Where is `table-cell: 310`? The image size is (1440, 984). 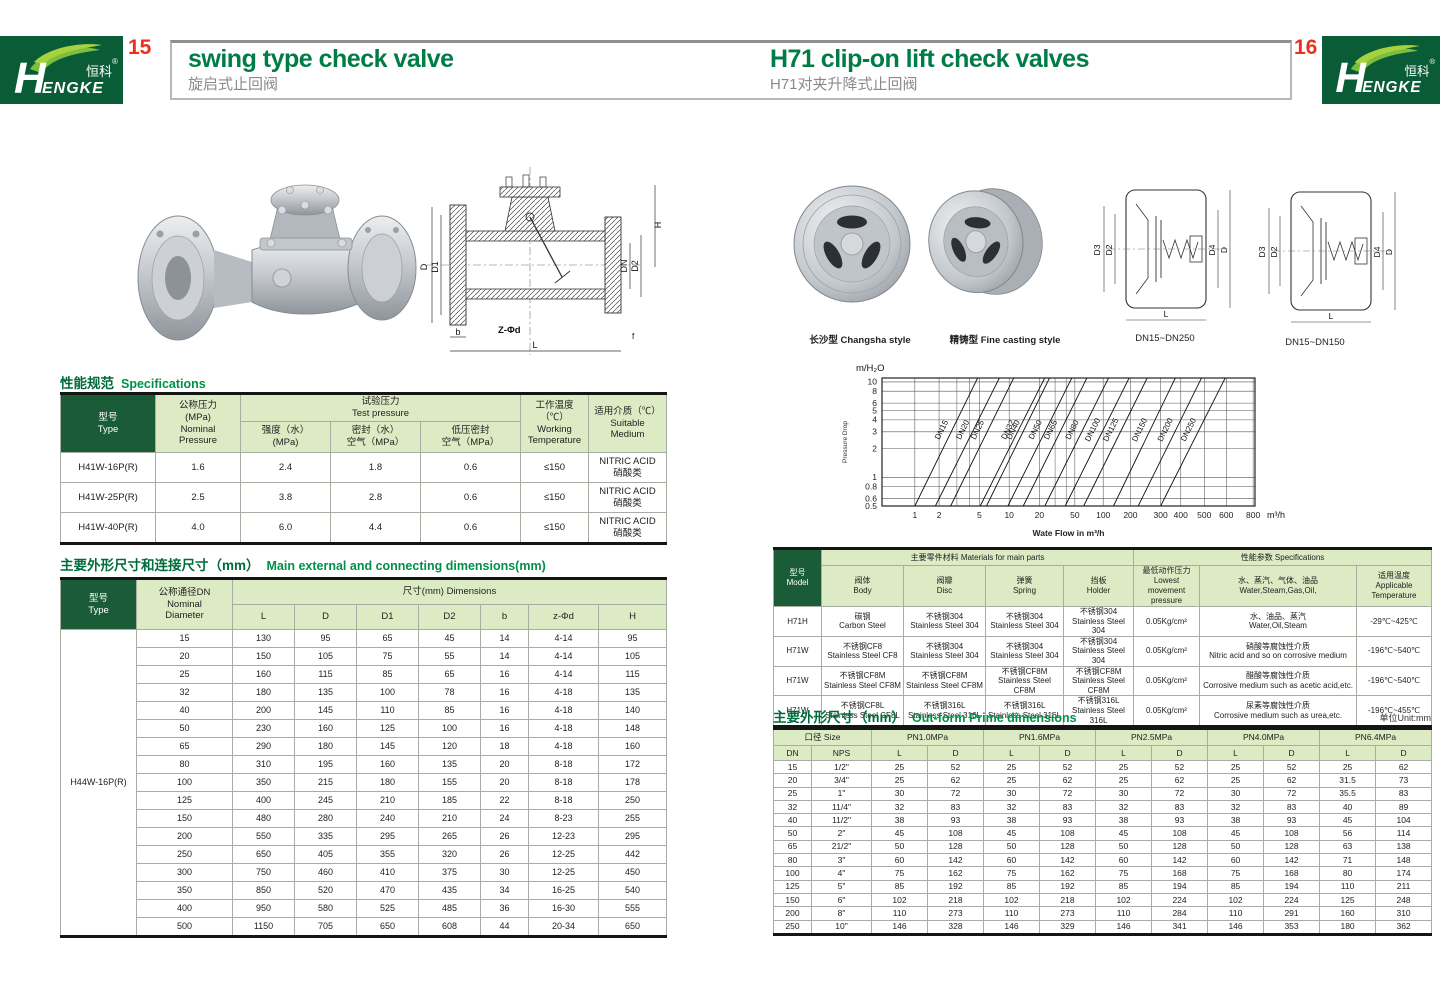
table-cell: 310 is located at coordinates (263, 764).